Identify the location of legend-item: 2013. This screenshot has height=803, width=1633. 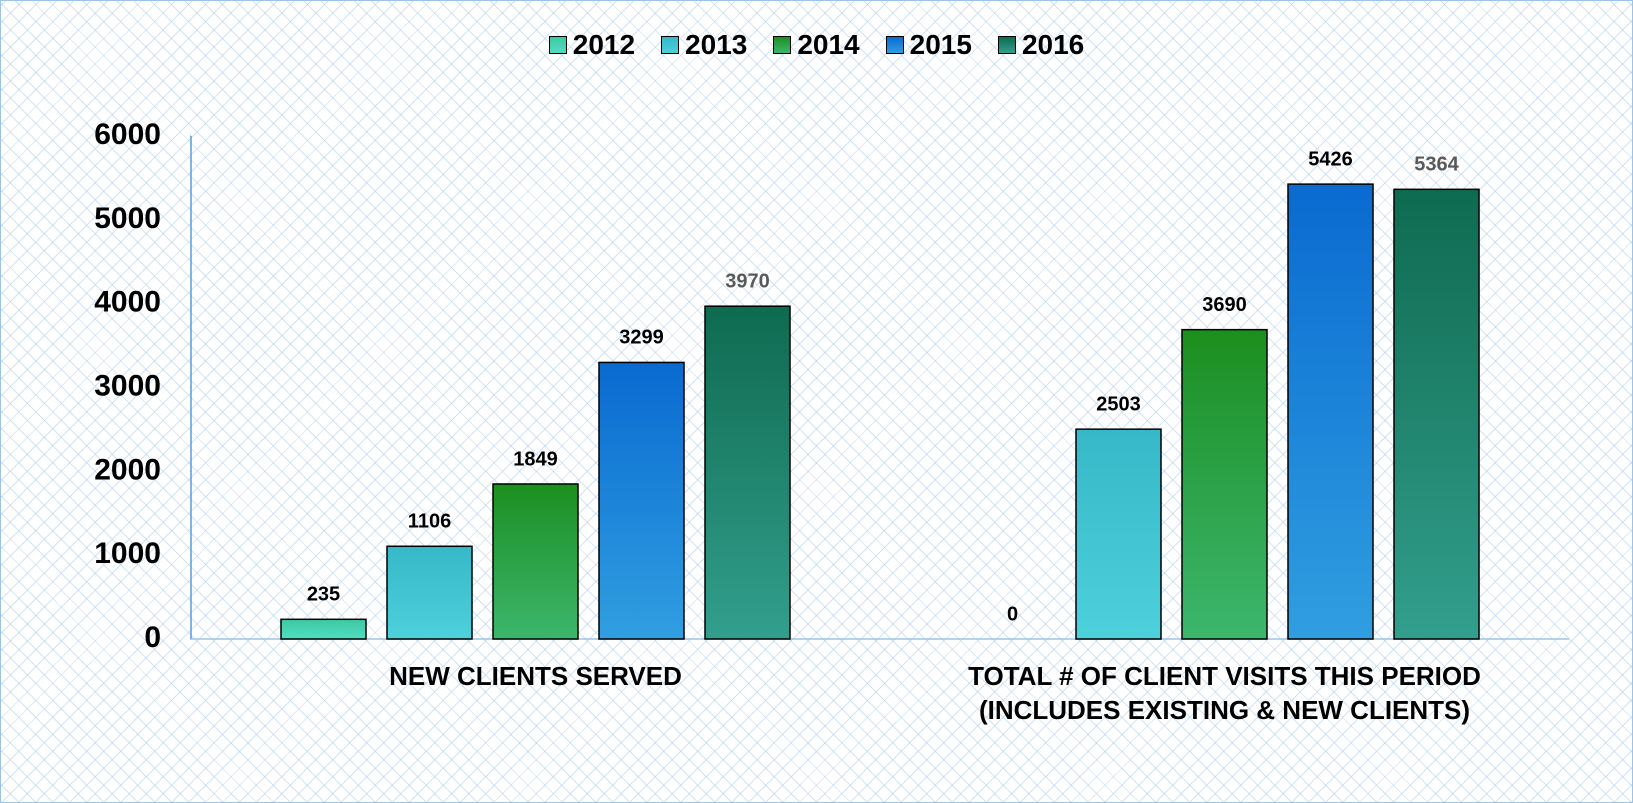
(704, 45).